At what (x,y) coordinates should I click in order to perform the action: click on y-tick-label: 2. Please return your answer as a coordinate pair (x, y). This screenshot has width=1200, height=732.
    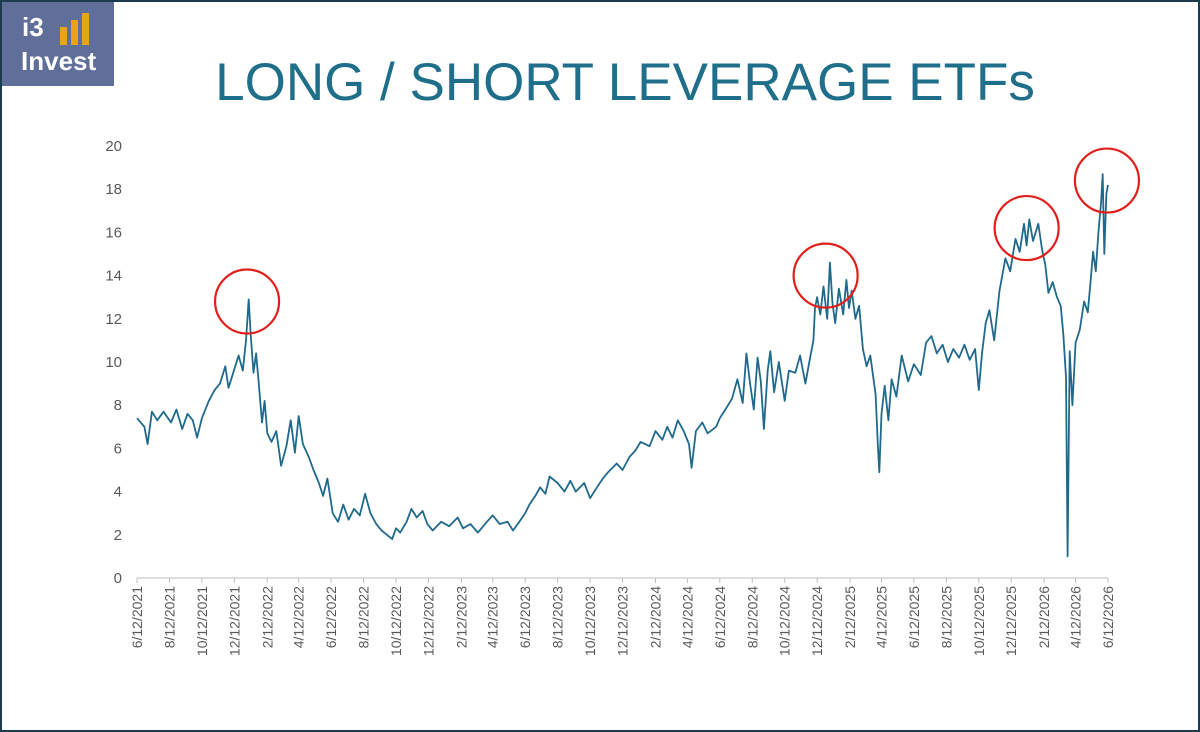
    Looking at the image, I should click on (118, 535).